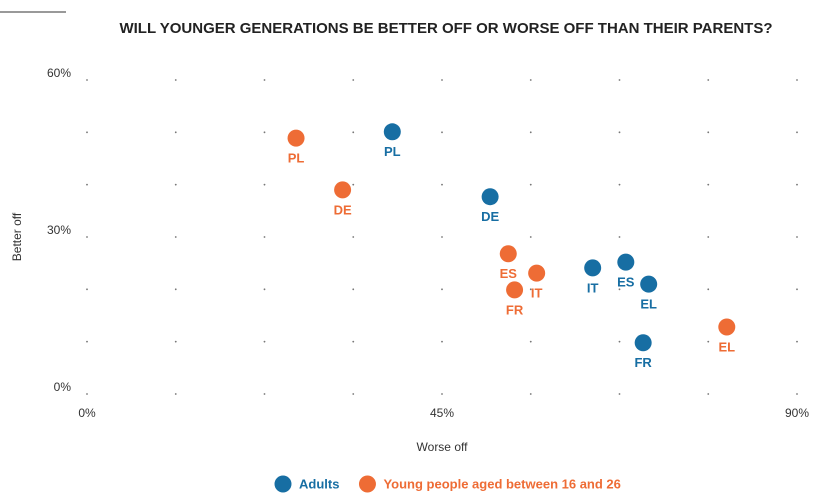 Image resolution: width=814 pixels, height=498 pixels. Describe the element at coordinates (501, 483) in the screenshot. I see `legend-label: Young people aged between 16 and 26` at that location.